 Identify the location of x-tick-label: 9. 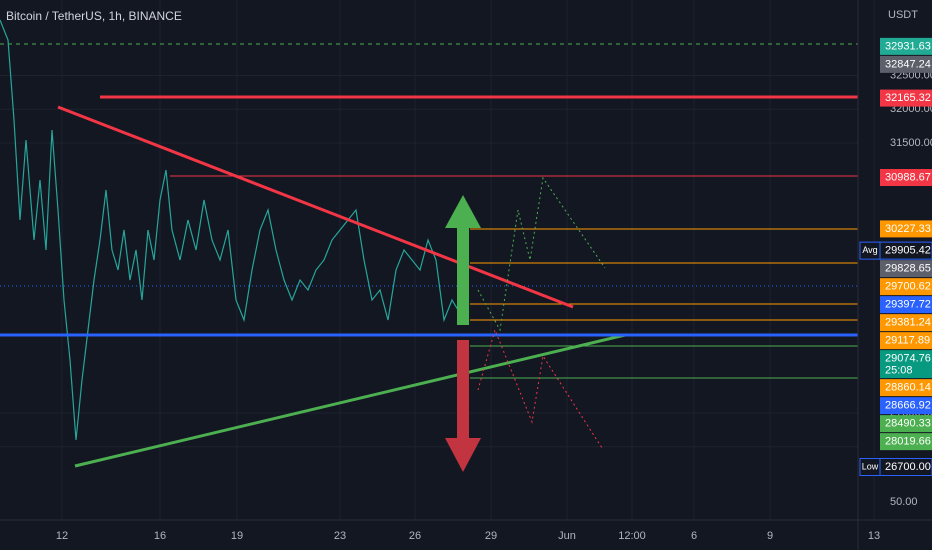
(770, 536).